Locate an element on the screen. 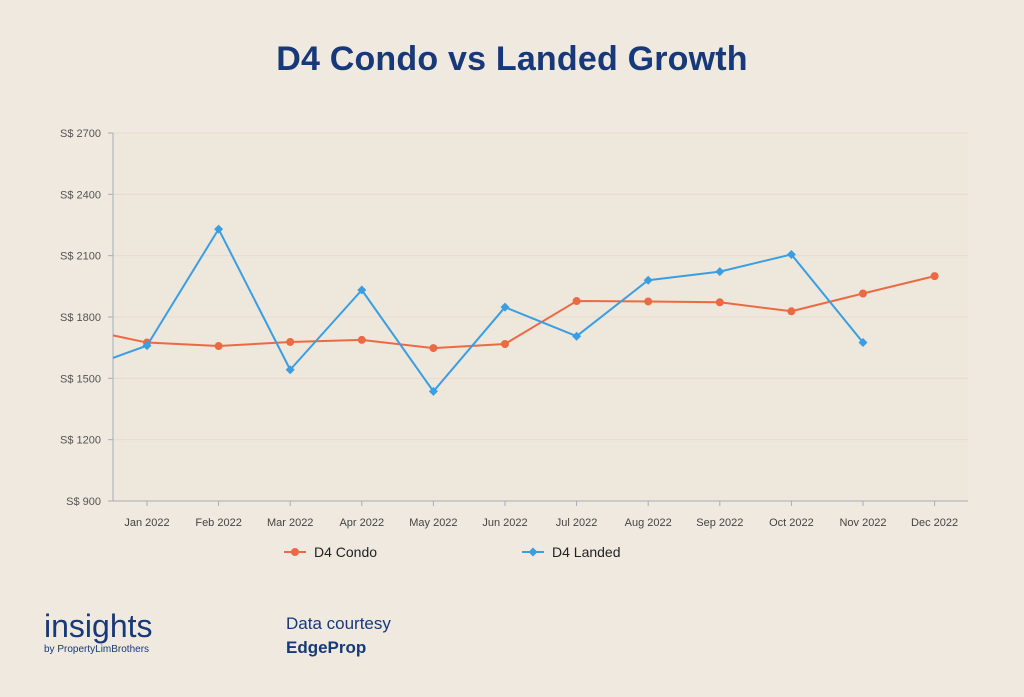 The width and height of the screenshot is (1024, 697). credit-line-2: EdgeProp is located at coordinates (326, 647).